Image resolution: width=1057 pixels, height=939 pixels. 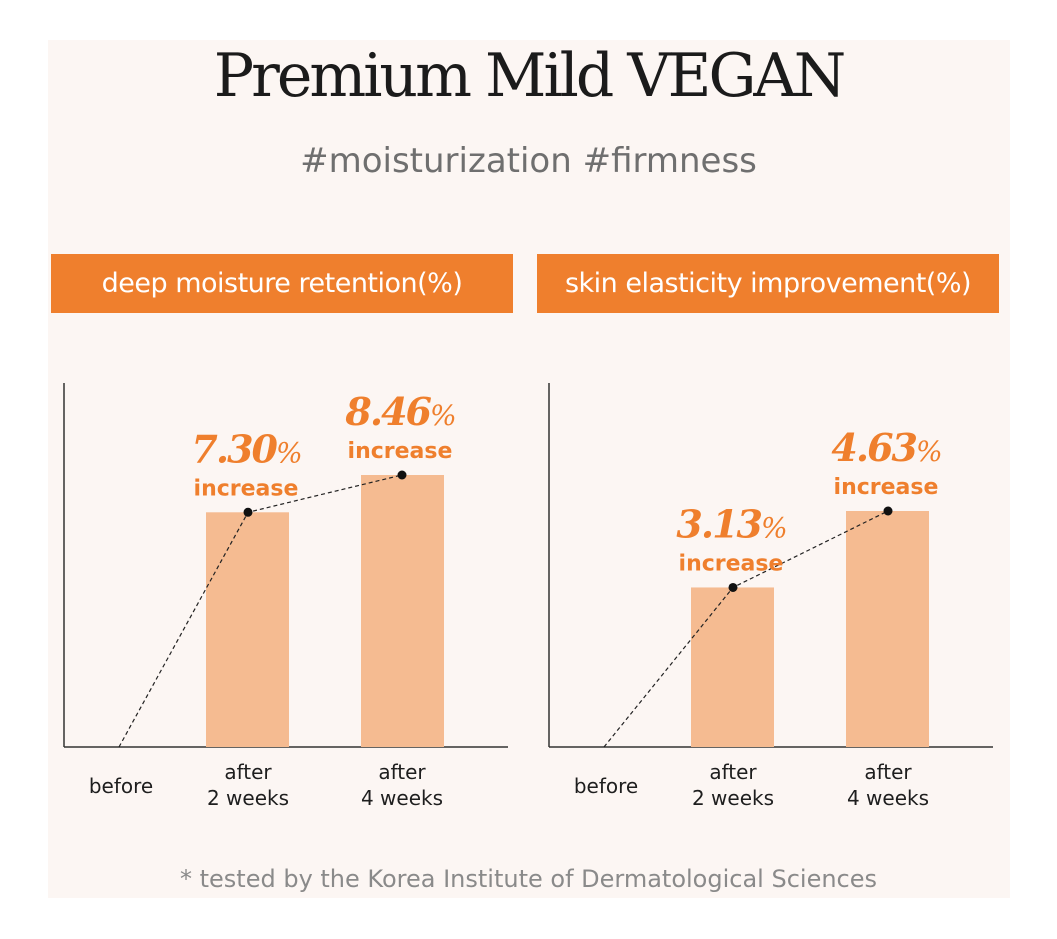 What do you see at coordinates (733, 798) in the screenshot?
I see `chart-2-category-2-line2: 2 weeks` at bounding box center [733, 798].